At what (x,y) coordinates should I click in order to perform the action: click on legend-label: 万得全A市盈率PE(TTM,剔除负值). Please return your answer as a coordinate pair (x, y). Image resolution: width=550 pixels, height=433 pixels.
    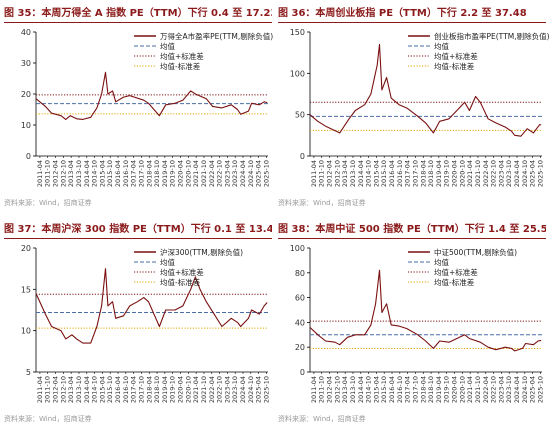
    Looking at the image, I should click on (216, 36).